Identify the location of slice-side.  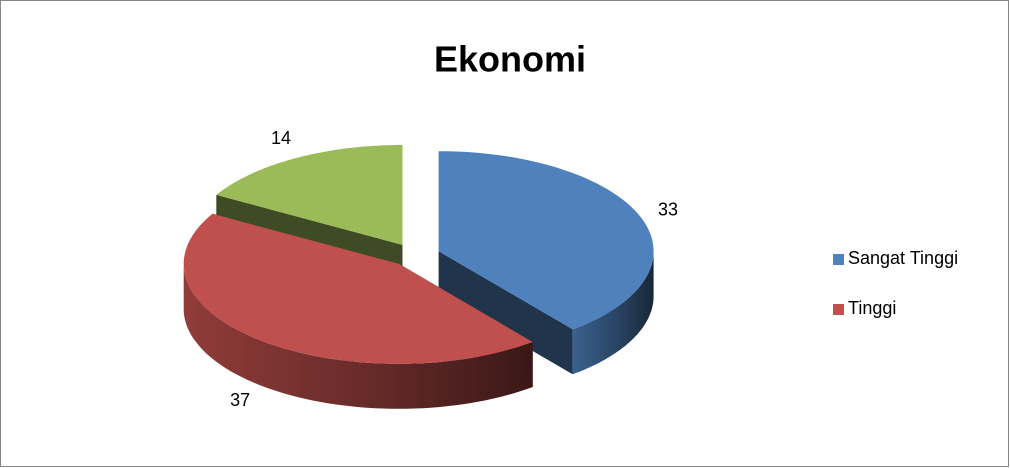
(505, 313).